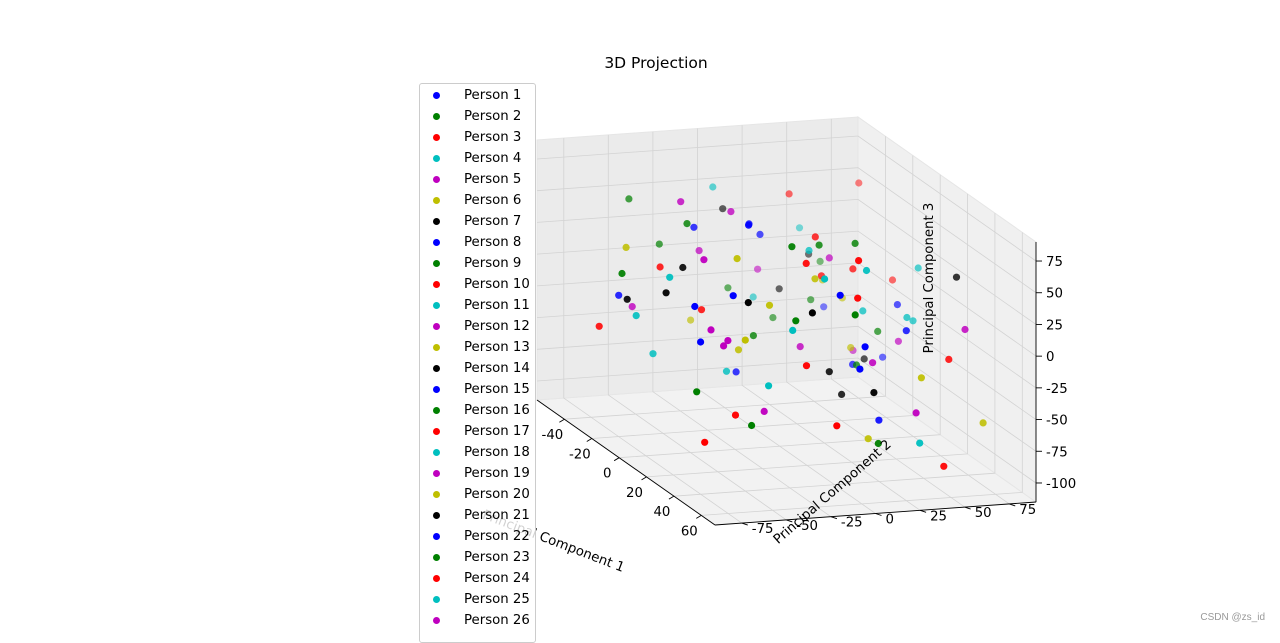 The image size is (1280, 643). Describe the element at coordinates (477, 116) in the screenshot. I see `legend-item: Person 2` at that location.